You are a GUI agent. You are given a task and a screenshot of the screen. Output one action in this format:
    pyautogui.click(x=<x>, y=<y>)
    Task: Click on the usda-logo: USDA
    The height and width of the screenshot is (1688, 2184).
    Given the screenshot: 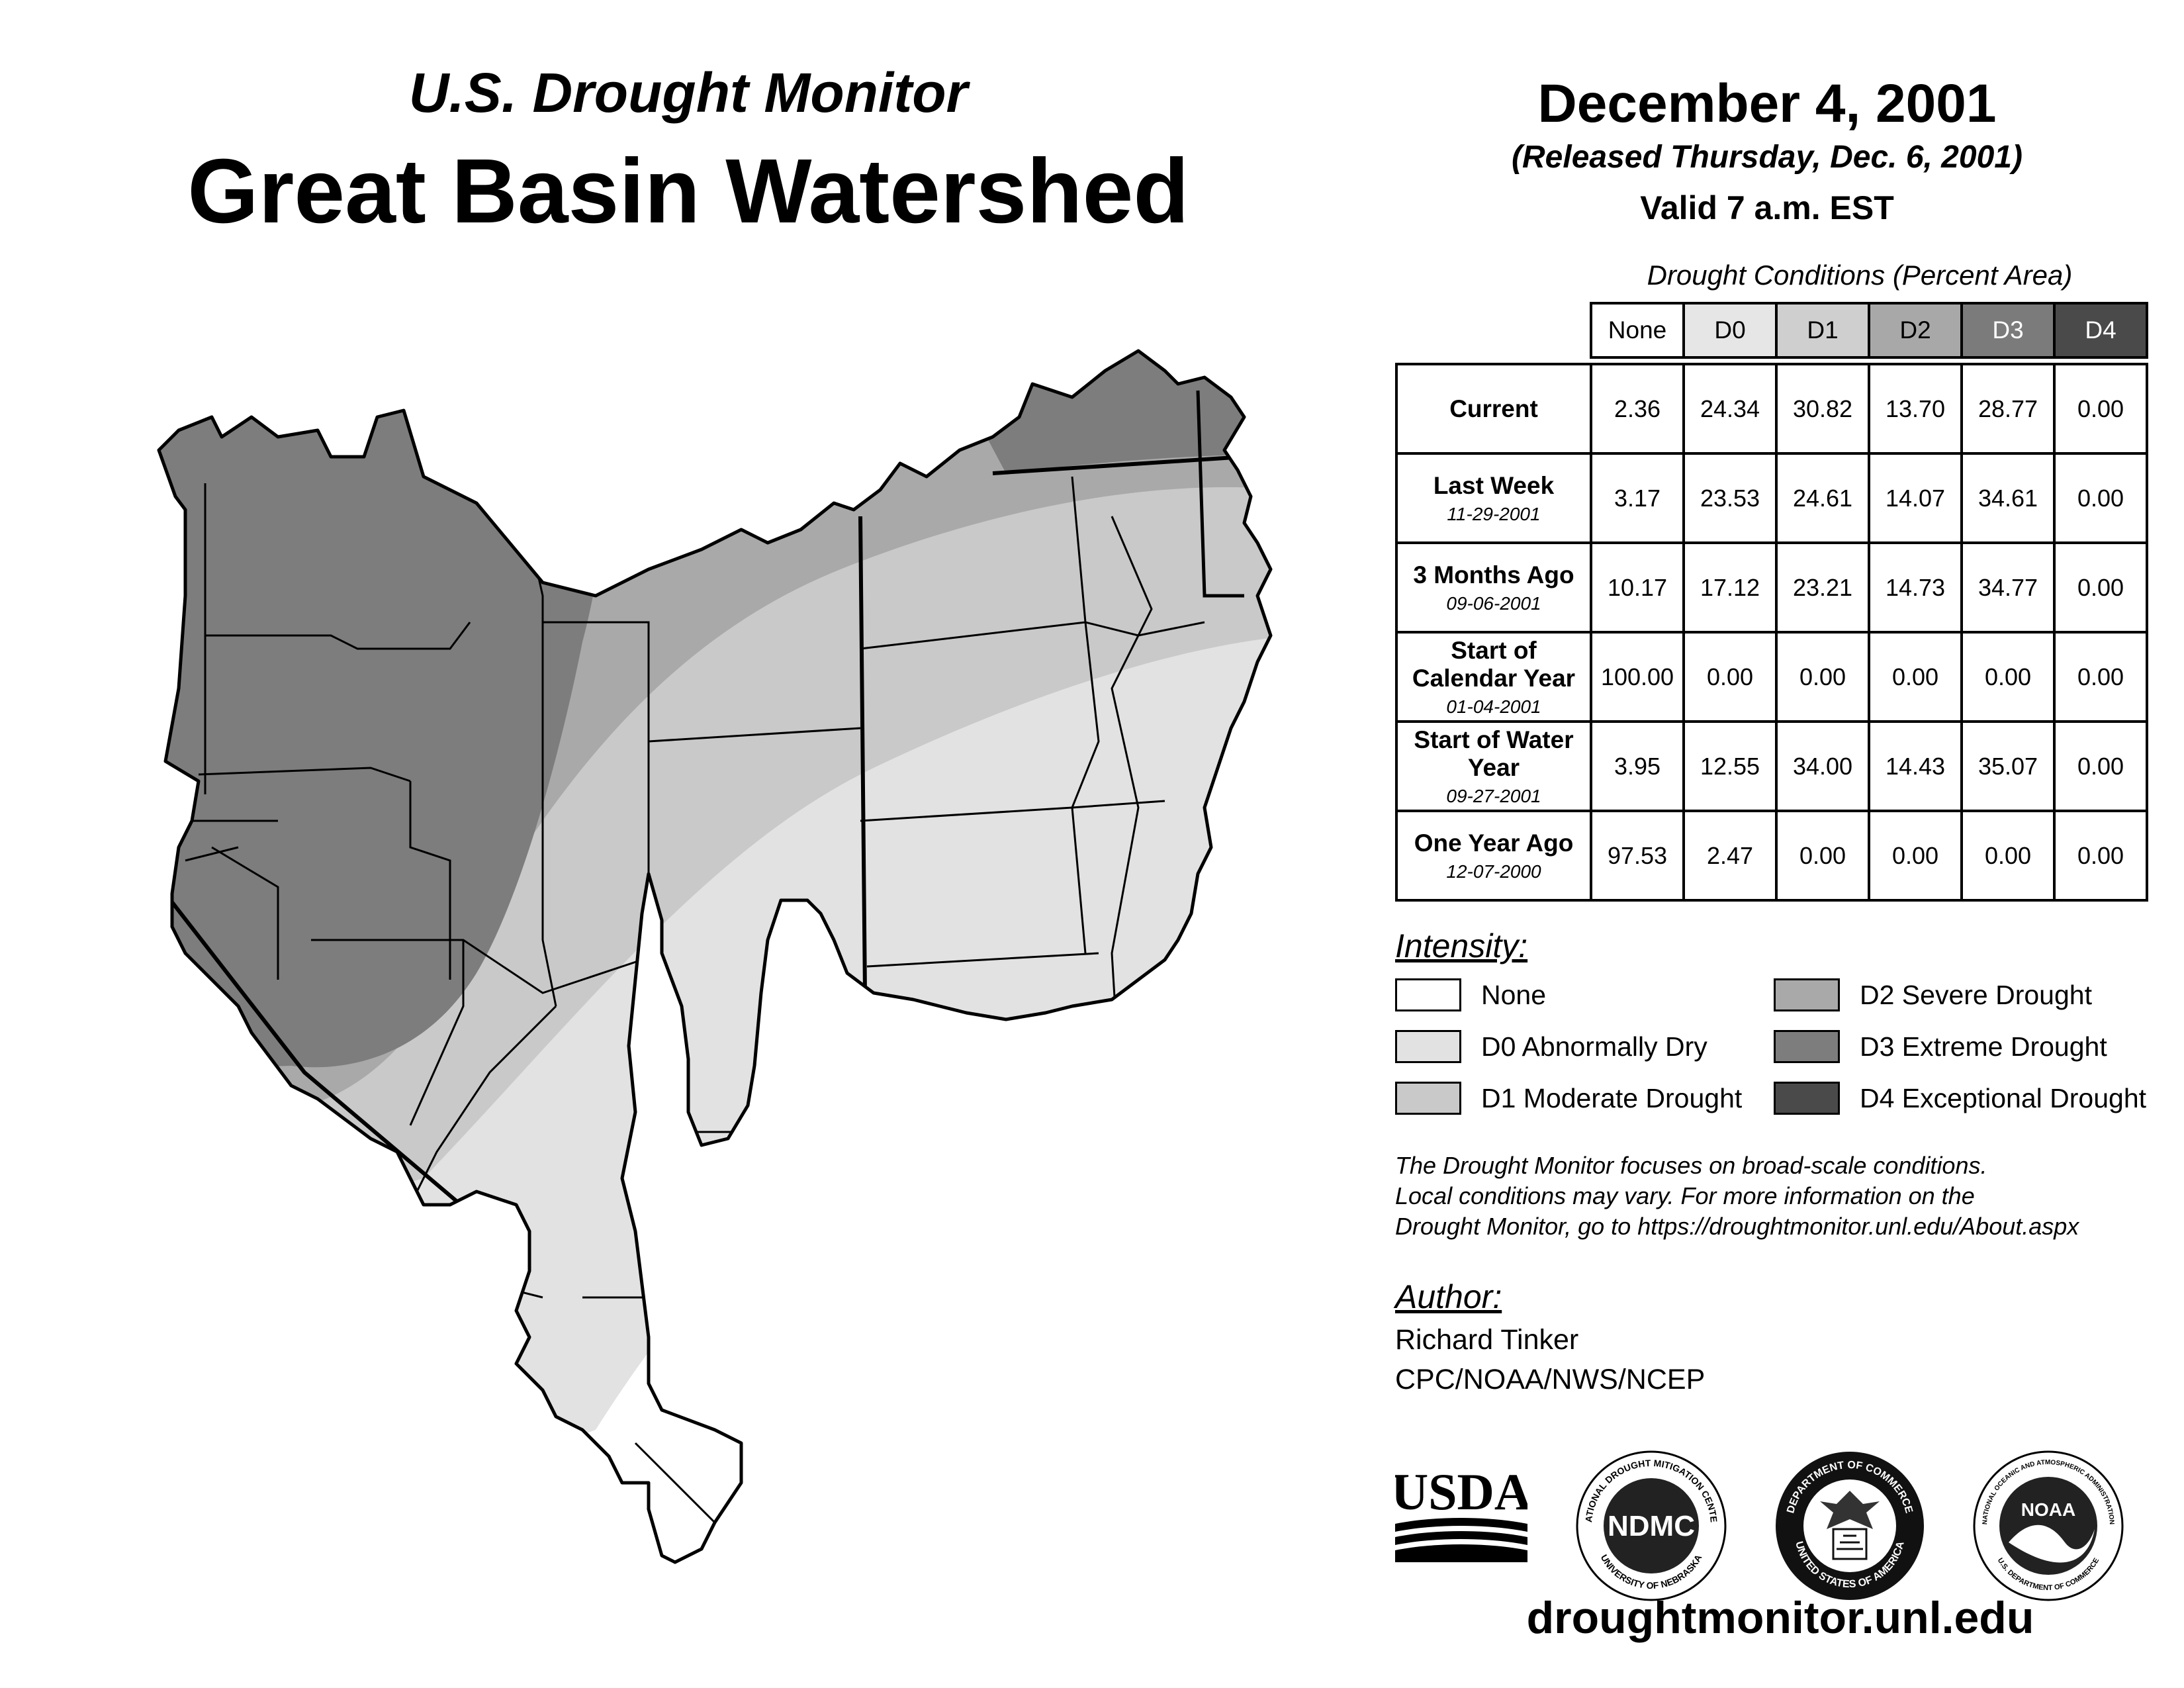 What is the action you would take?
    pyautogui.click(x=1461, y=1512)
    